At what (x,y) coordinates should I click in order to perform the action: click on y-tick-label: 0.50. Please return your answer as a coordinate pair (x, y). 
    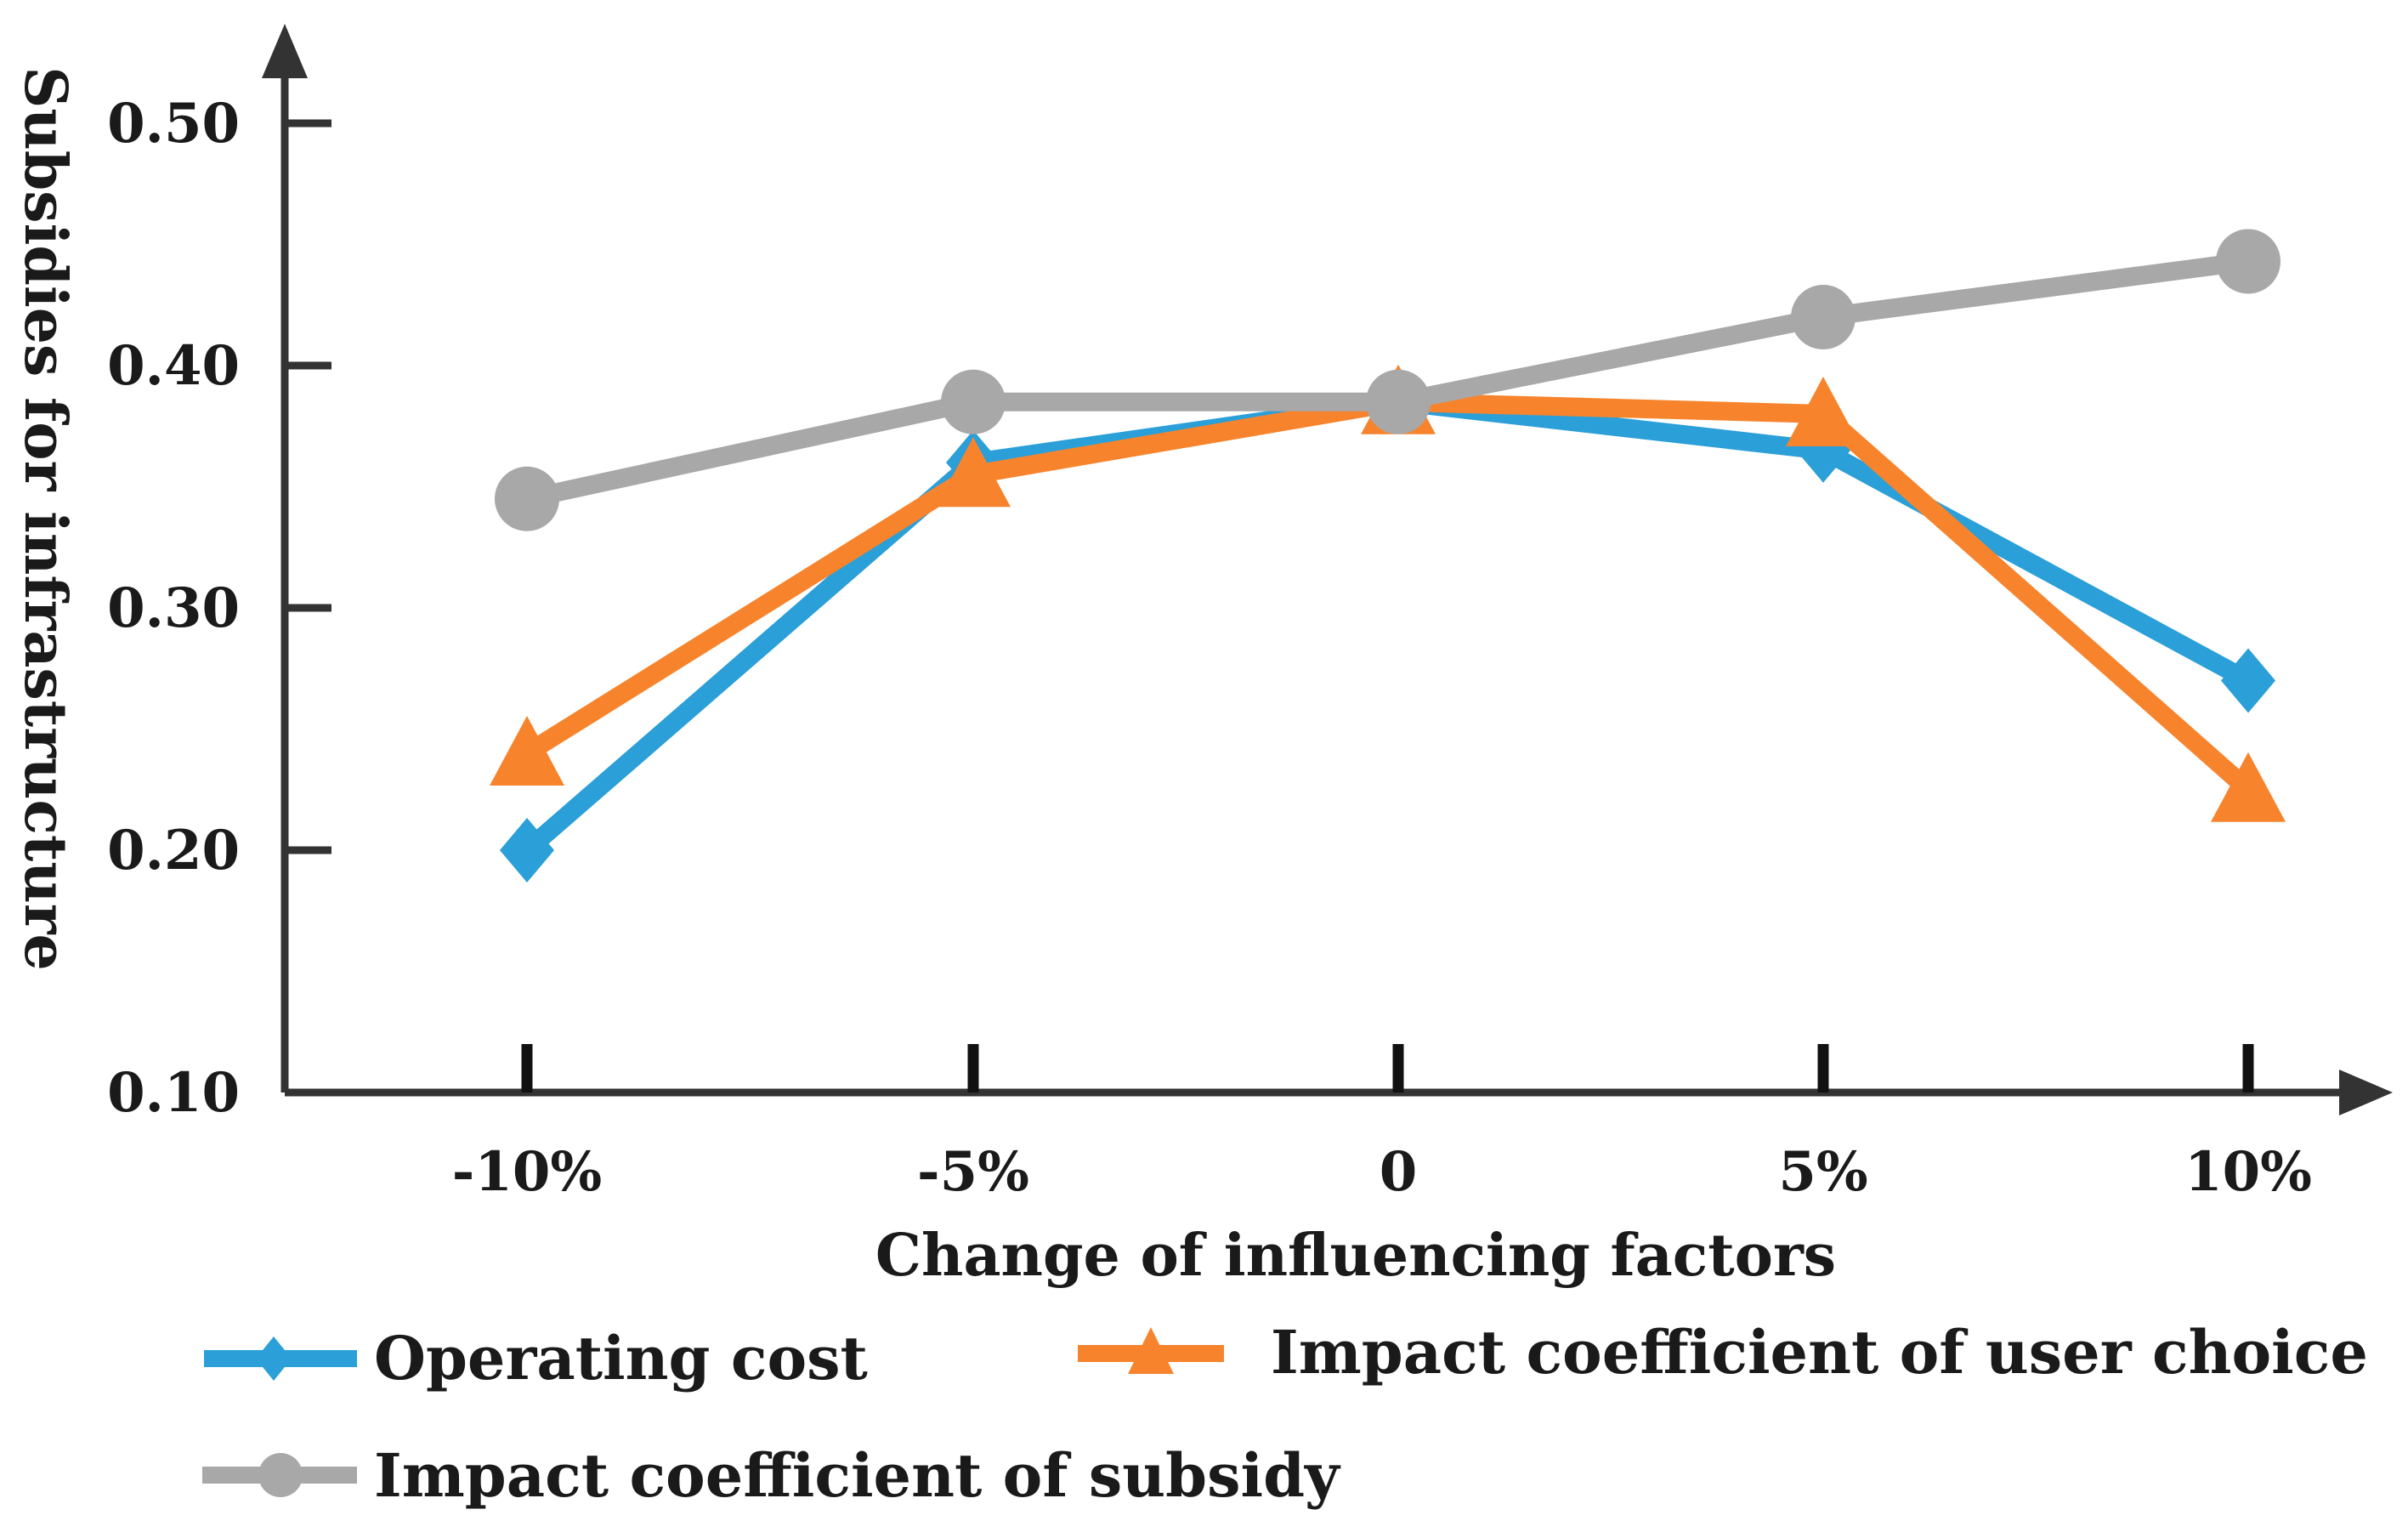
    Looking at the image, I should click on (174, 124).